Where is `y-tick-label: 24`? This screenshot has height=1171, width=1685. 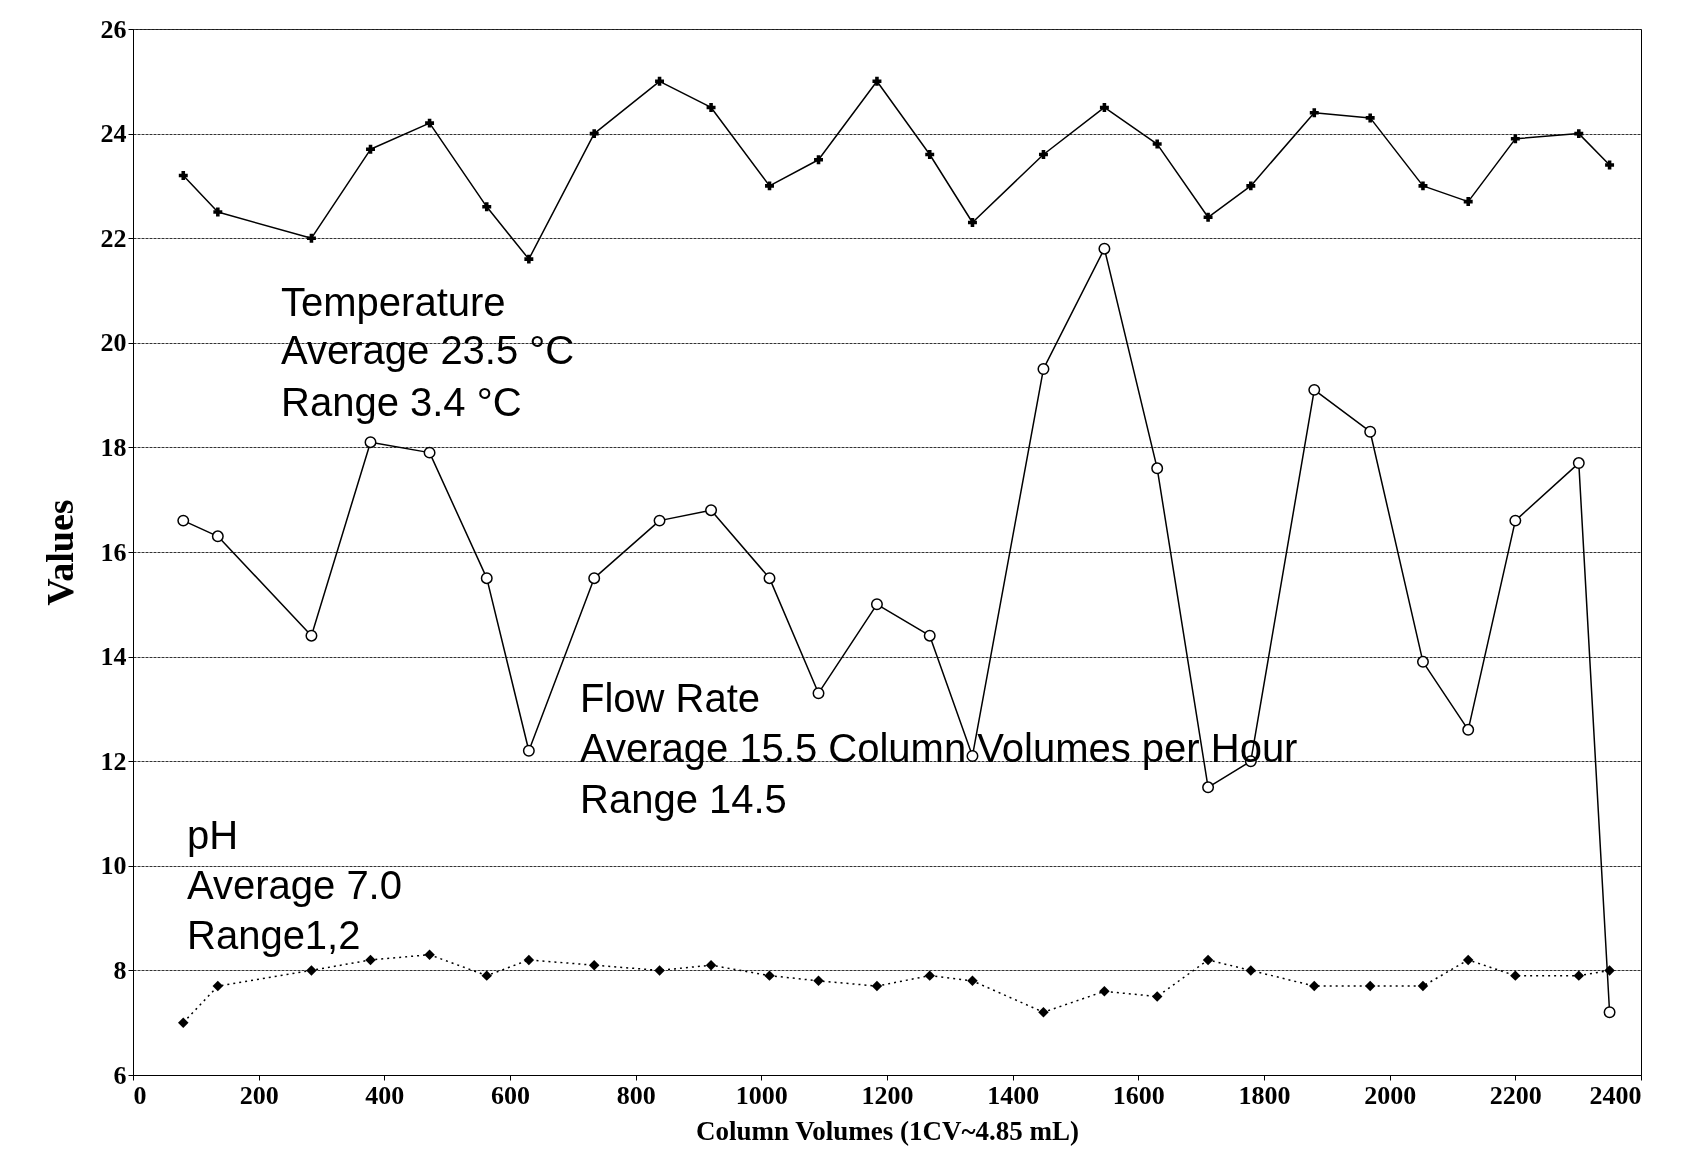
y-tick-label: 24 is located at coordinates (113, 134).